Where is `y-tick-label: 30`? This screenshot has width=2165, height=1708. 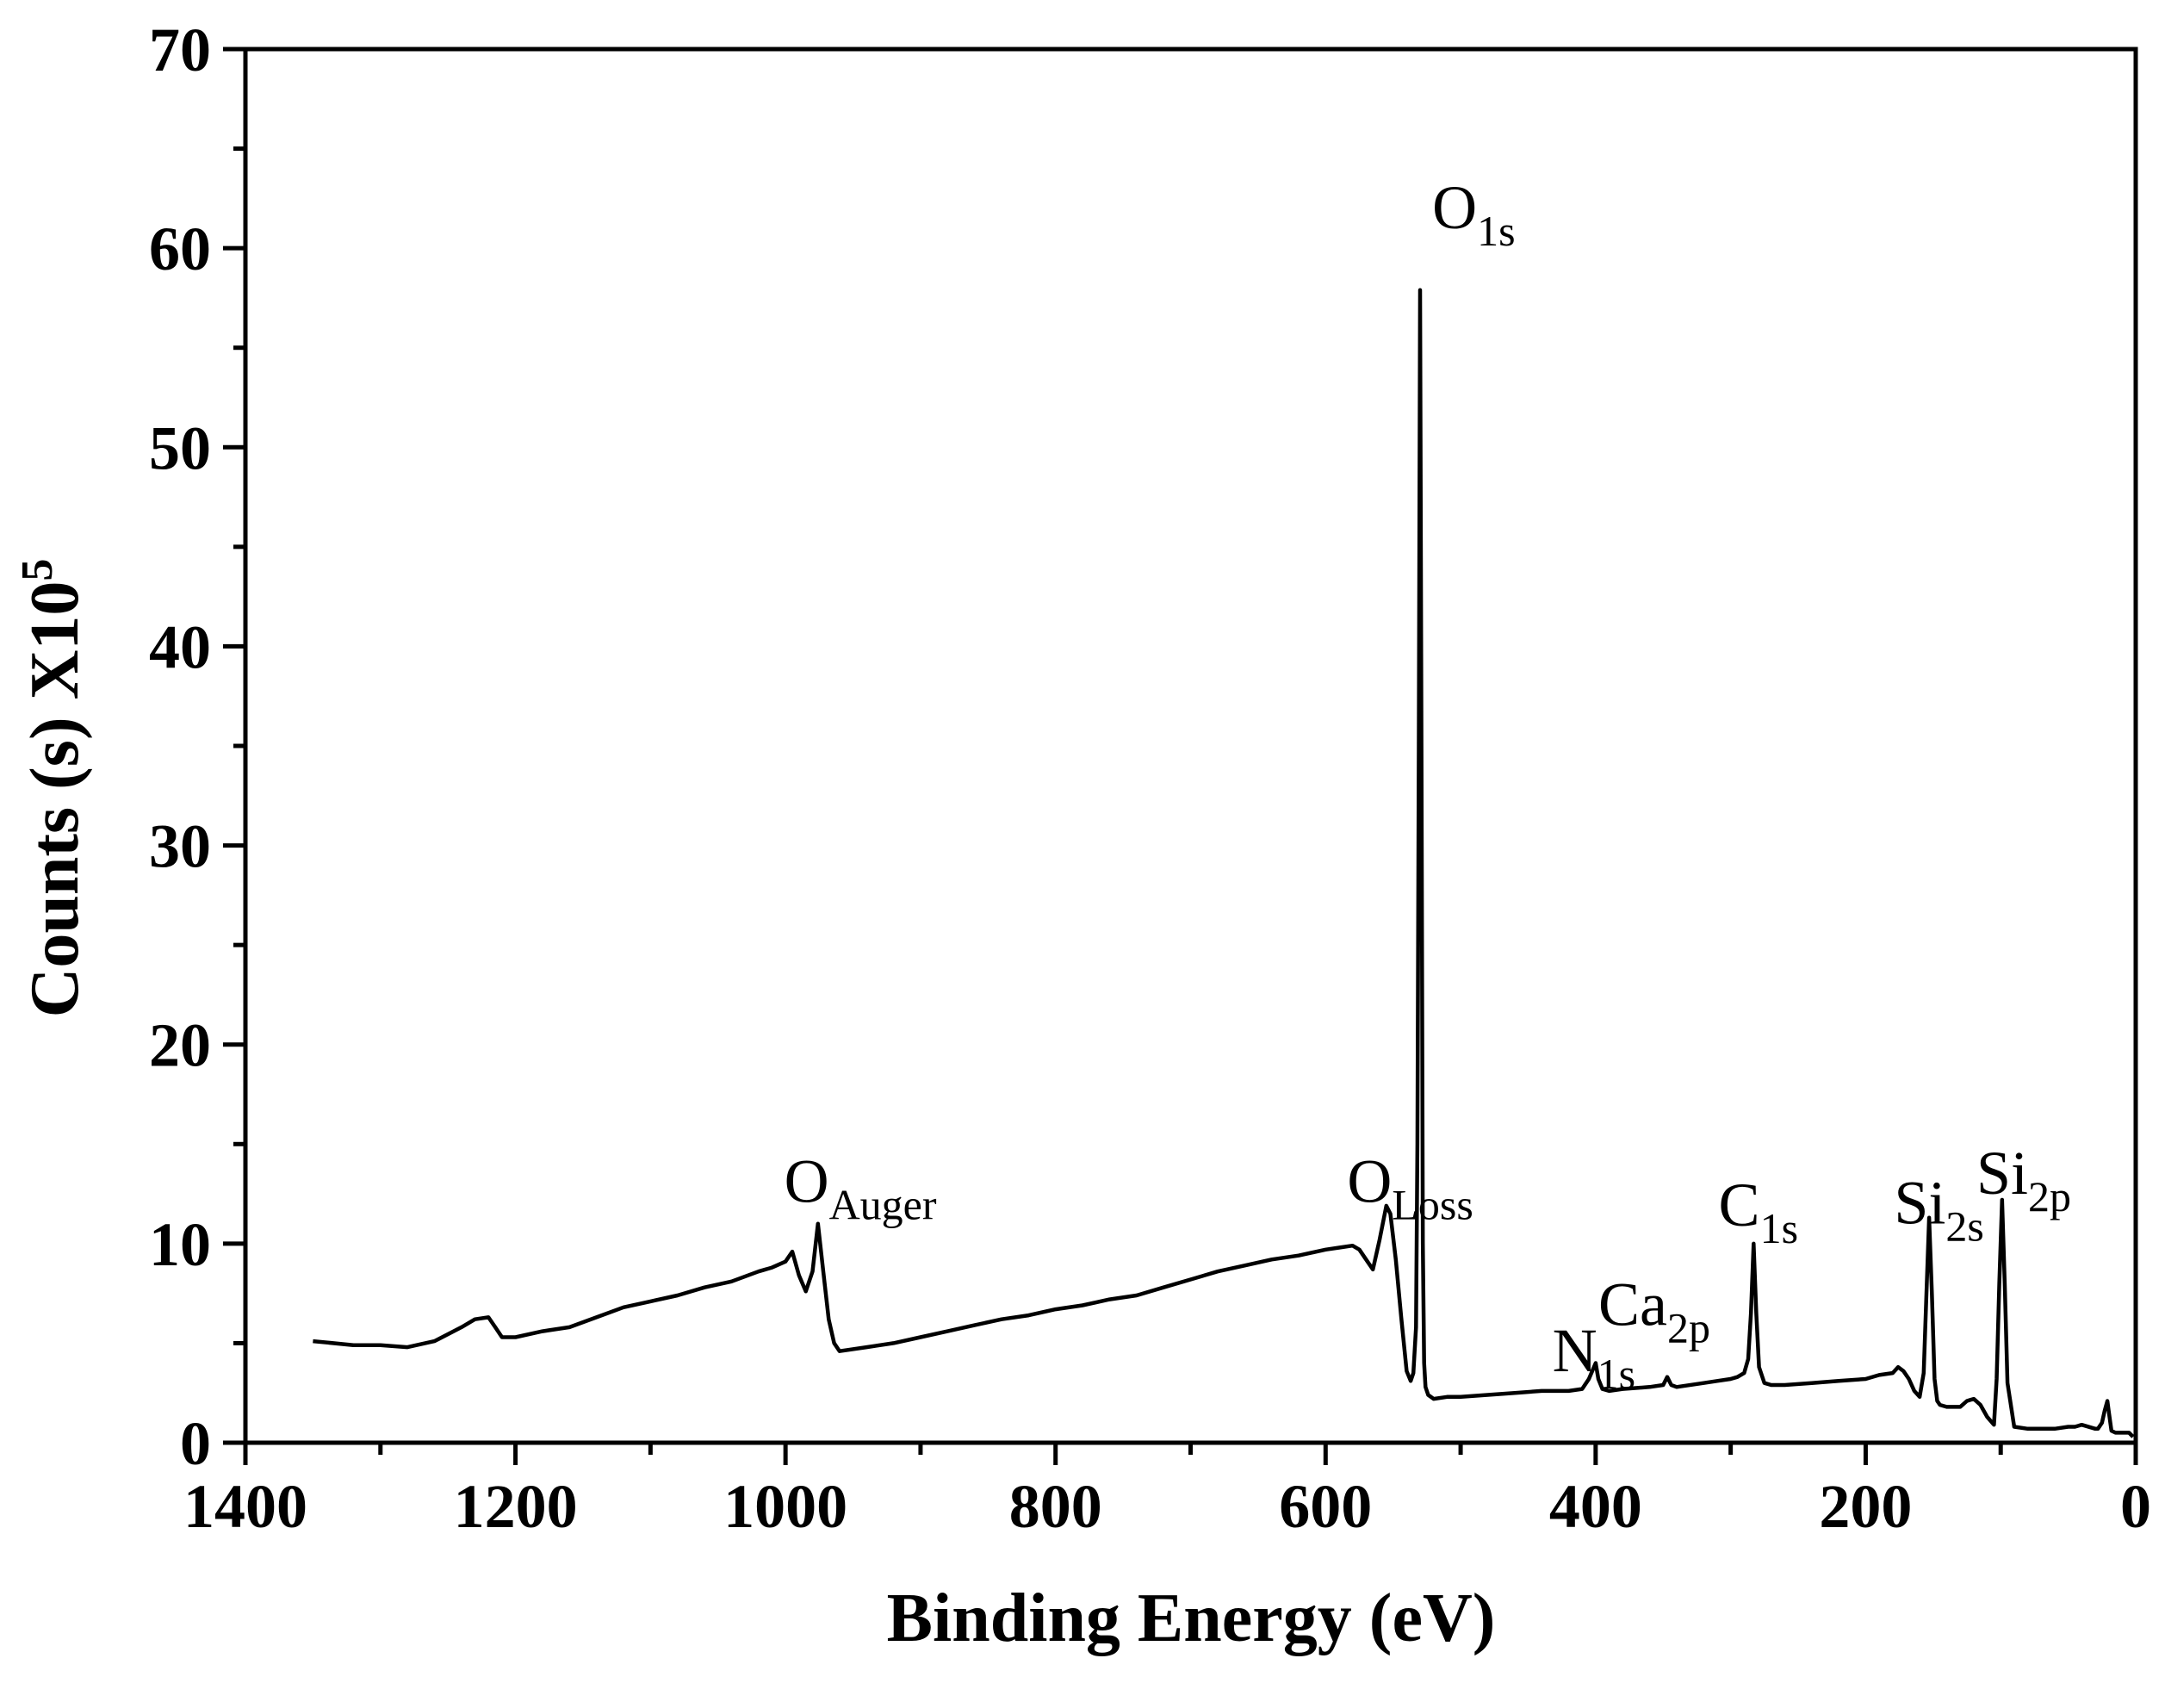
y-tick-label: 30 is located at coordinates (180, 846).